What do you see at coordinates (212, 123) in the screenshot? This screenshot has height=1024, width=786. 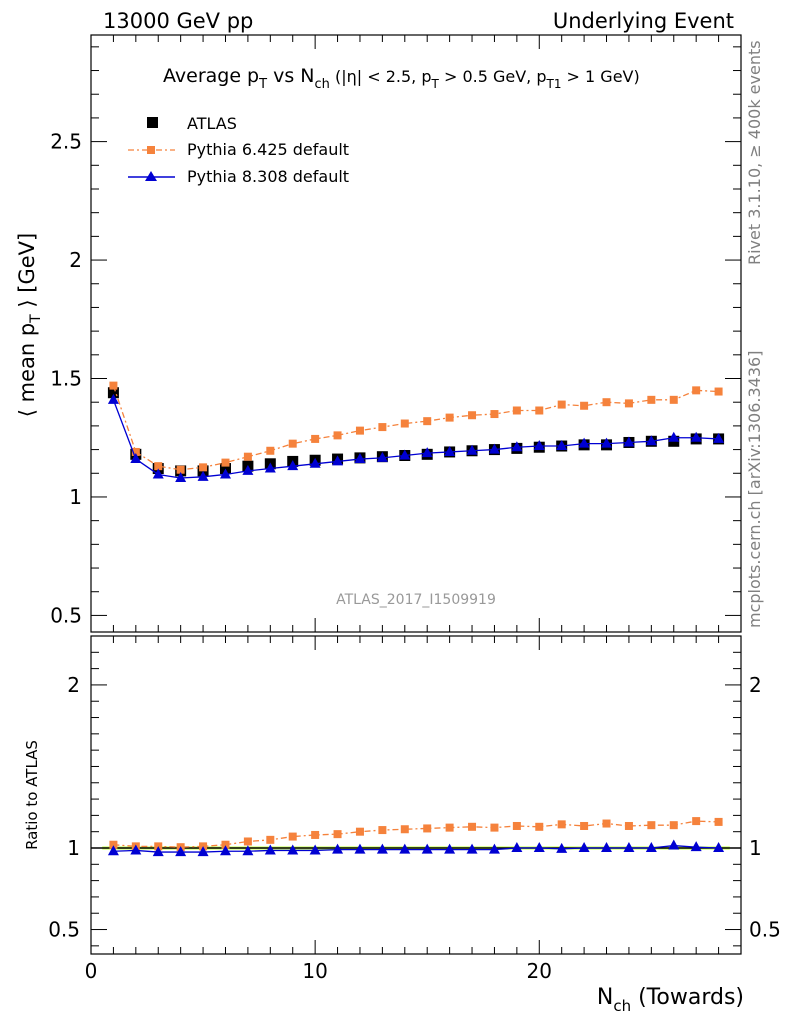 I see `legend-label-atlas: ATLAS` at bounding box center [212, 123].